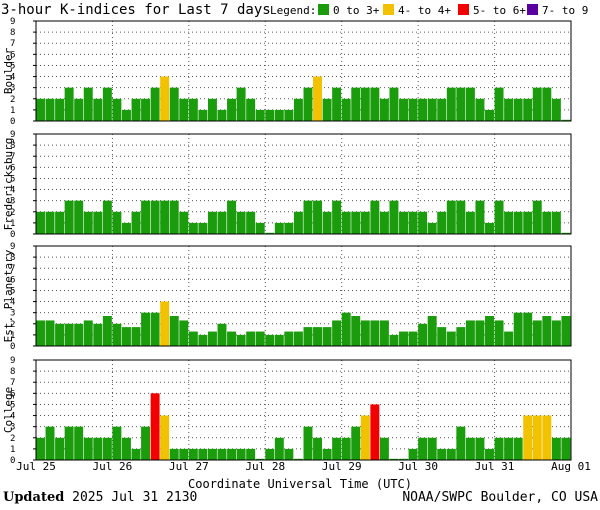  What do you see at coordinates (12, 347) in the screenshot?
I see `y-tick-label: 0` at bounding box center [12, 347].